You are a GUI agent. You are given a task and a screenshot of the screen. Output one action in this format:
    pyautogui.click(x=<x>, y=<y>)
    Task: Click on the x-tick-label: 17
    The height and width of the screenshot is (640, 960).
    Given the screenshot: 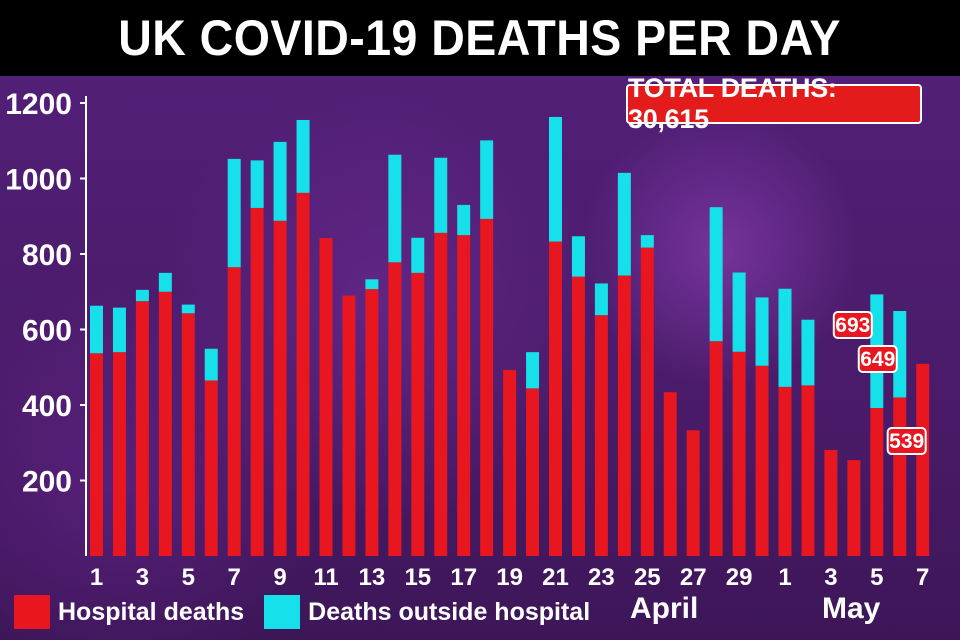 What is the action you would take?
    pyautogui.click(x=463, y=577)
    